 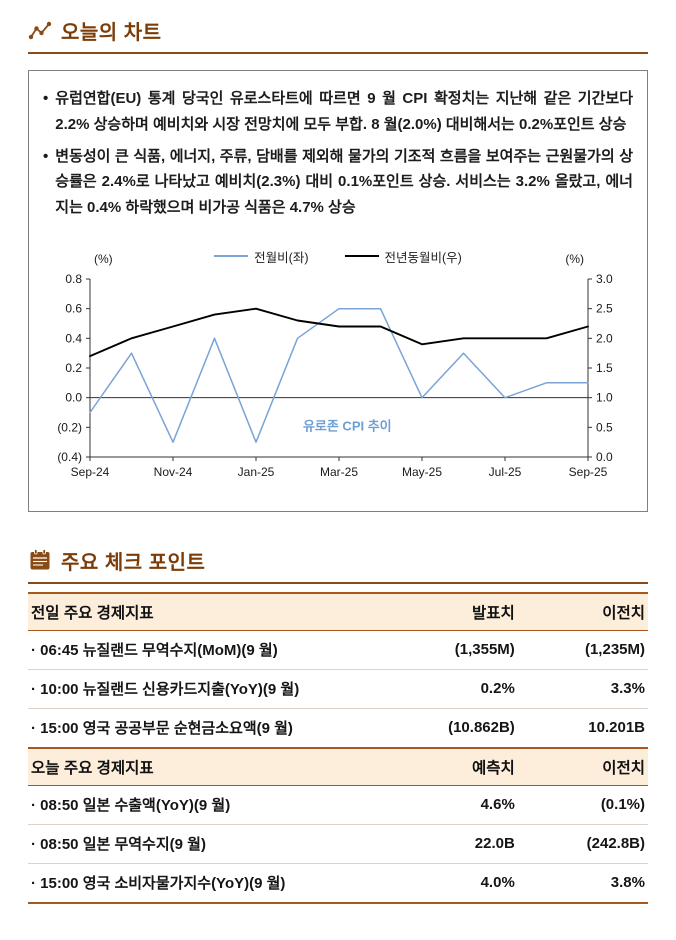 What do you see at coordinates (582, 805) in the screenshot?
I see `indicator-previous: (0.1%)` at bounding box center [582, 805].